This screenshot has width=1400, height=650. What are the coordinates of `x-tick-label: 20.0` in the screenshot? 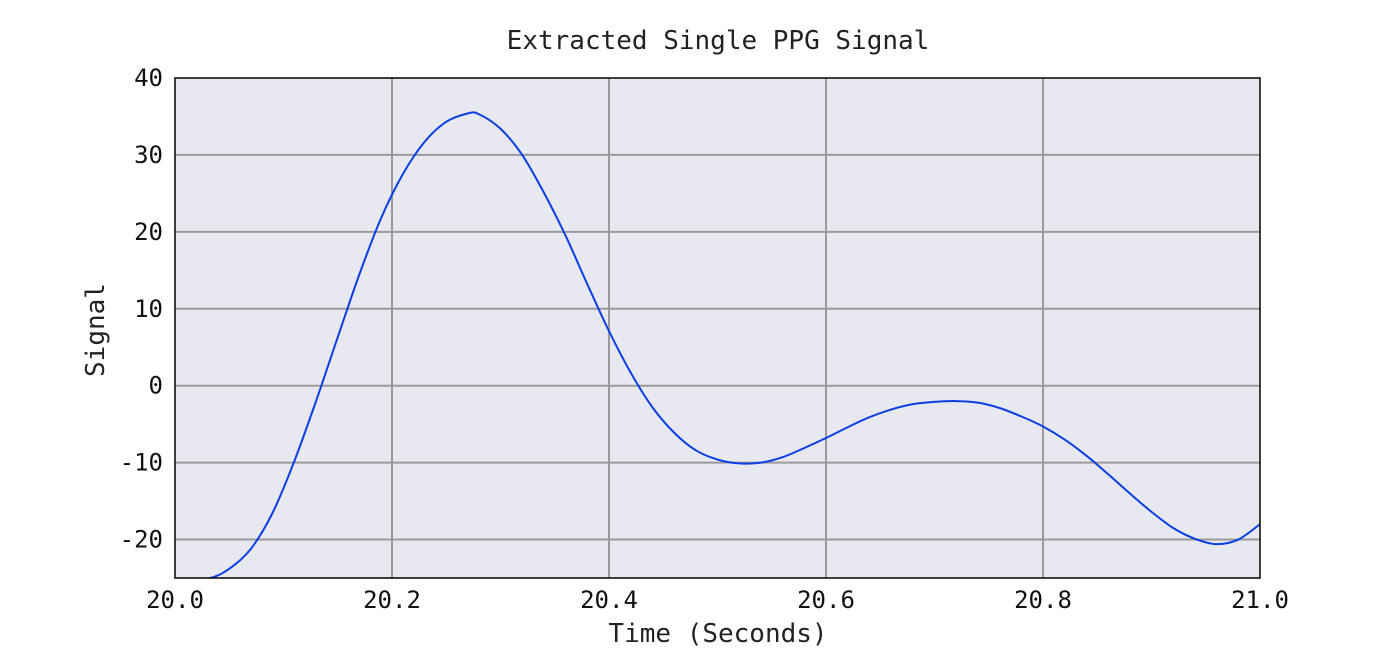 It's located at (175, 600).